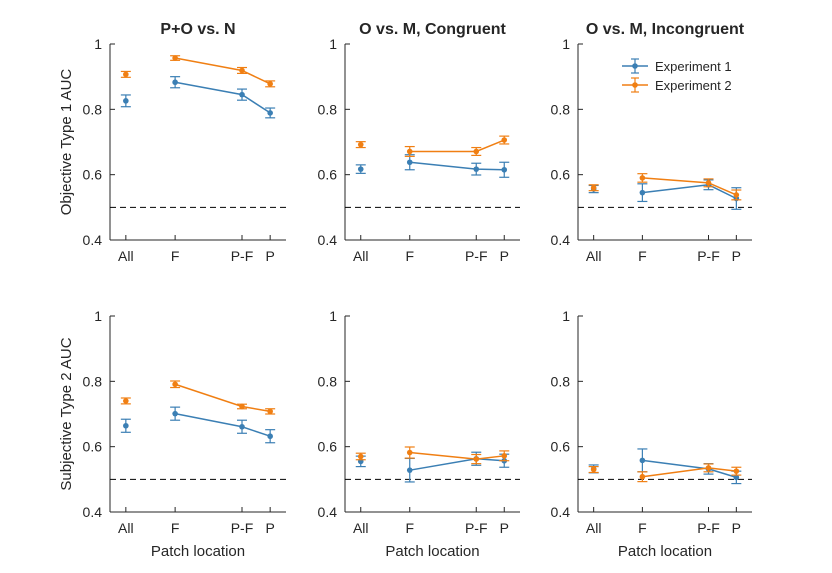  I want to click on panel-3: 0.4 0.6 0.8 1 All F P-F P O vs. M, Incongruent, so click(651, 142).